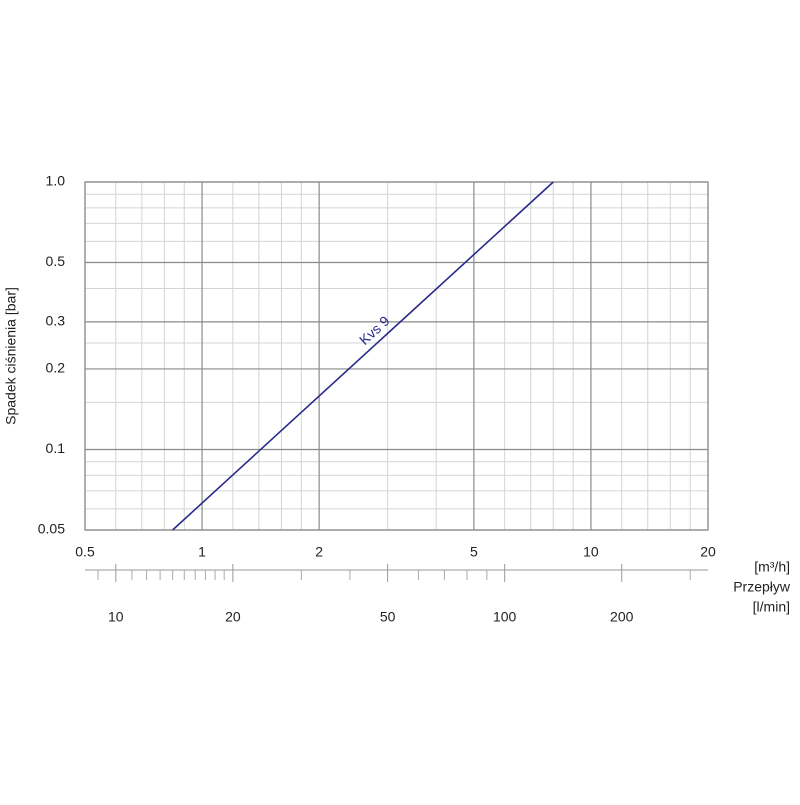  I want to click on y-tick-label: 0.2, so click(56, 368).